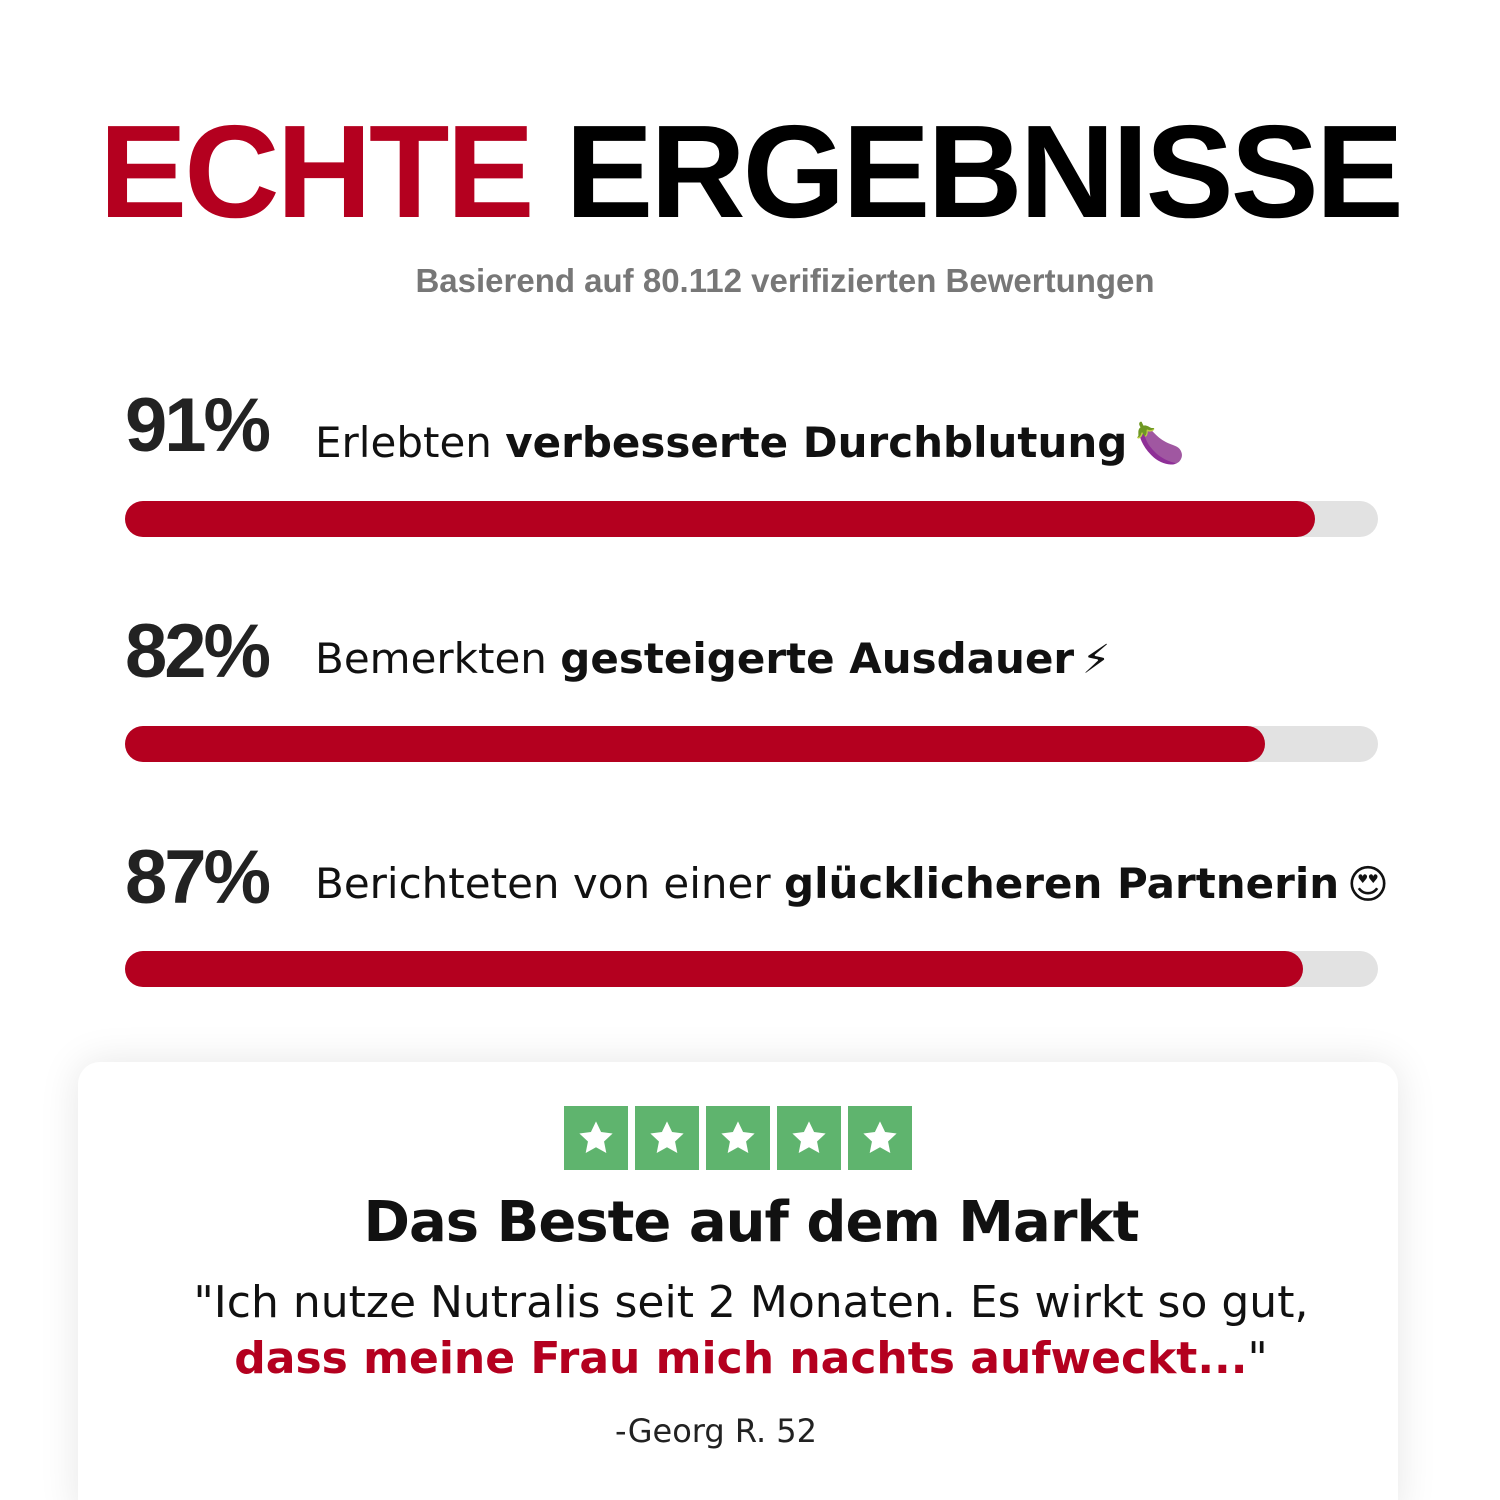 This screenshot has width=1500, height=1500. What do you see at coordinates (316, 171) in the screenshot?
I see `headline-accent: ECHTE` at bounding box center [316, 171].